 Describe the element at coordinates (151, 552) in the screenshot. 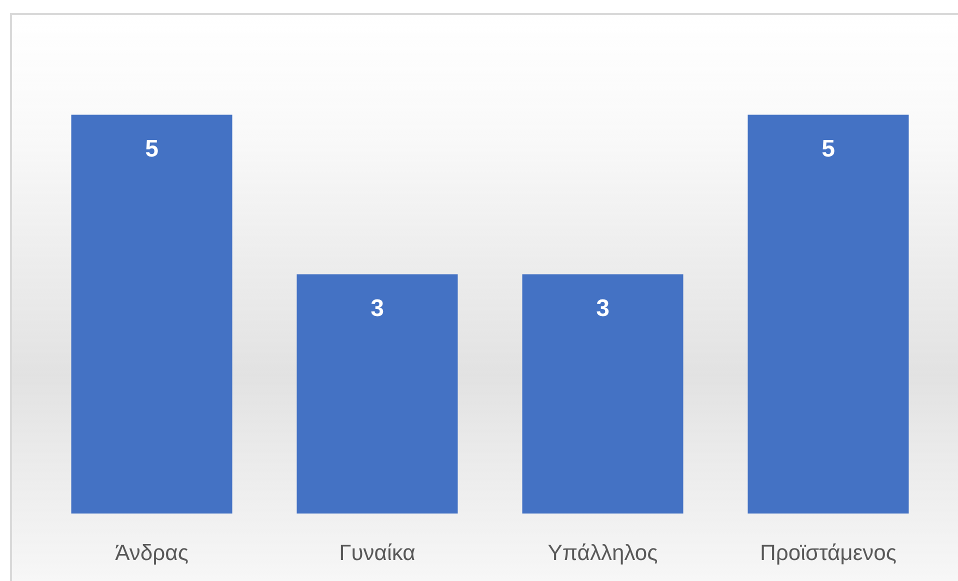

I see `x-tick-label: Άνδρας` at that location.